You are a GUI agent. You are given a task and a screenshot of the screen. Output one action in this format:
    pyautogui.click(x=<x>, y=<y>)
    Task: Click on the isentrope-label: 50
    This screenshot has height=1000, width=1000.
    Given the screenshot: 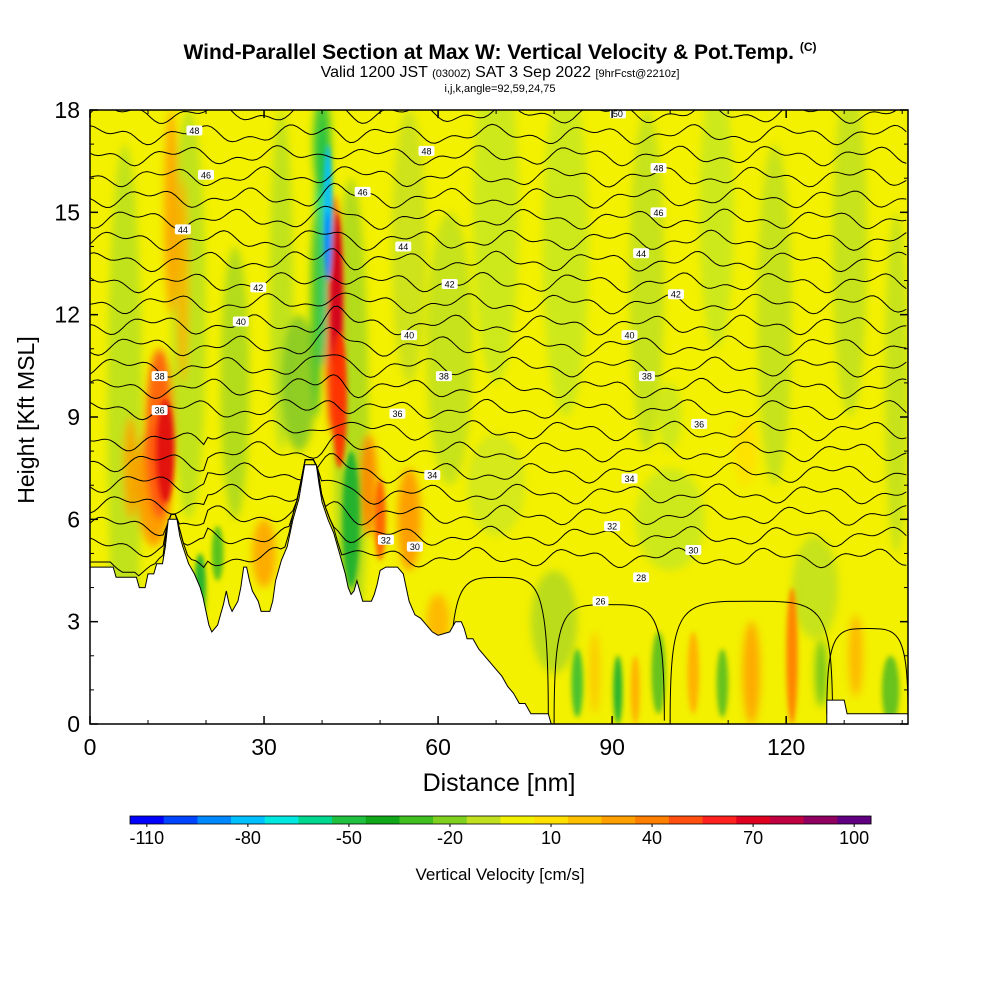 What is the action you would take?
    pyautogui.click(x=618, y=114)
    